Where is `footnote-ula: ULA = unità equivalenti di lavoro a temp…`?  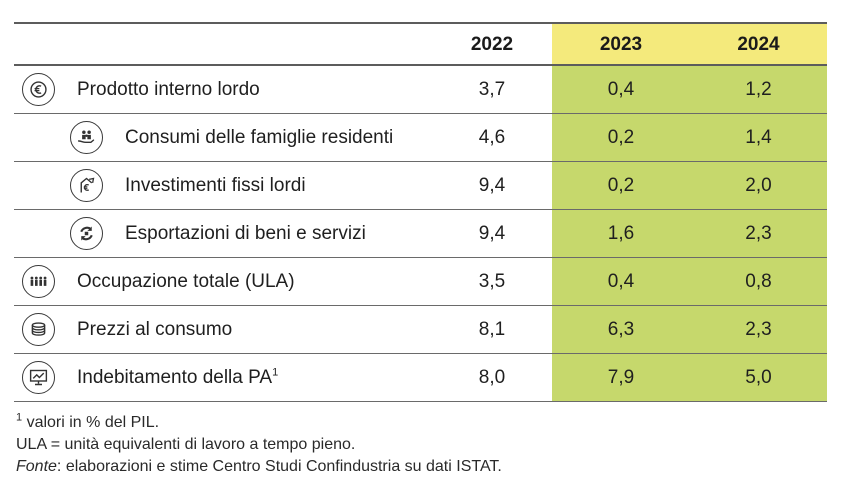 footnote-ula: ULA = unità equivalenti di lavoro a temp… is located at coordinates (186, 444).